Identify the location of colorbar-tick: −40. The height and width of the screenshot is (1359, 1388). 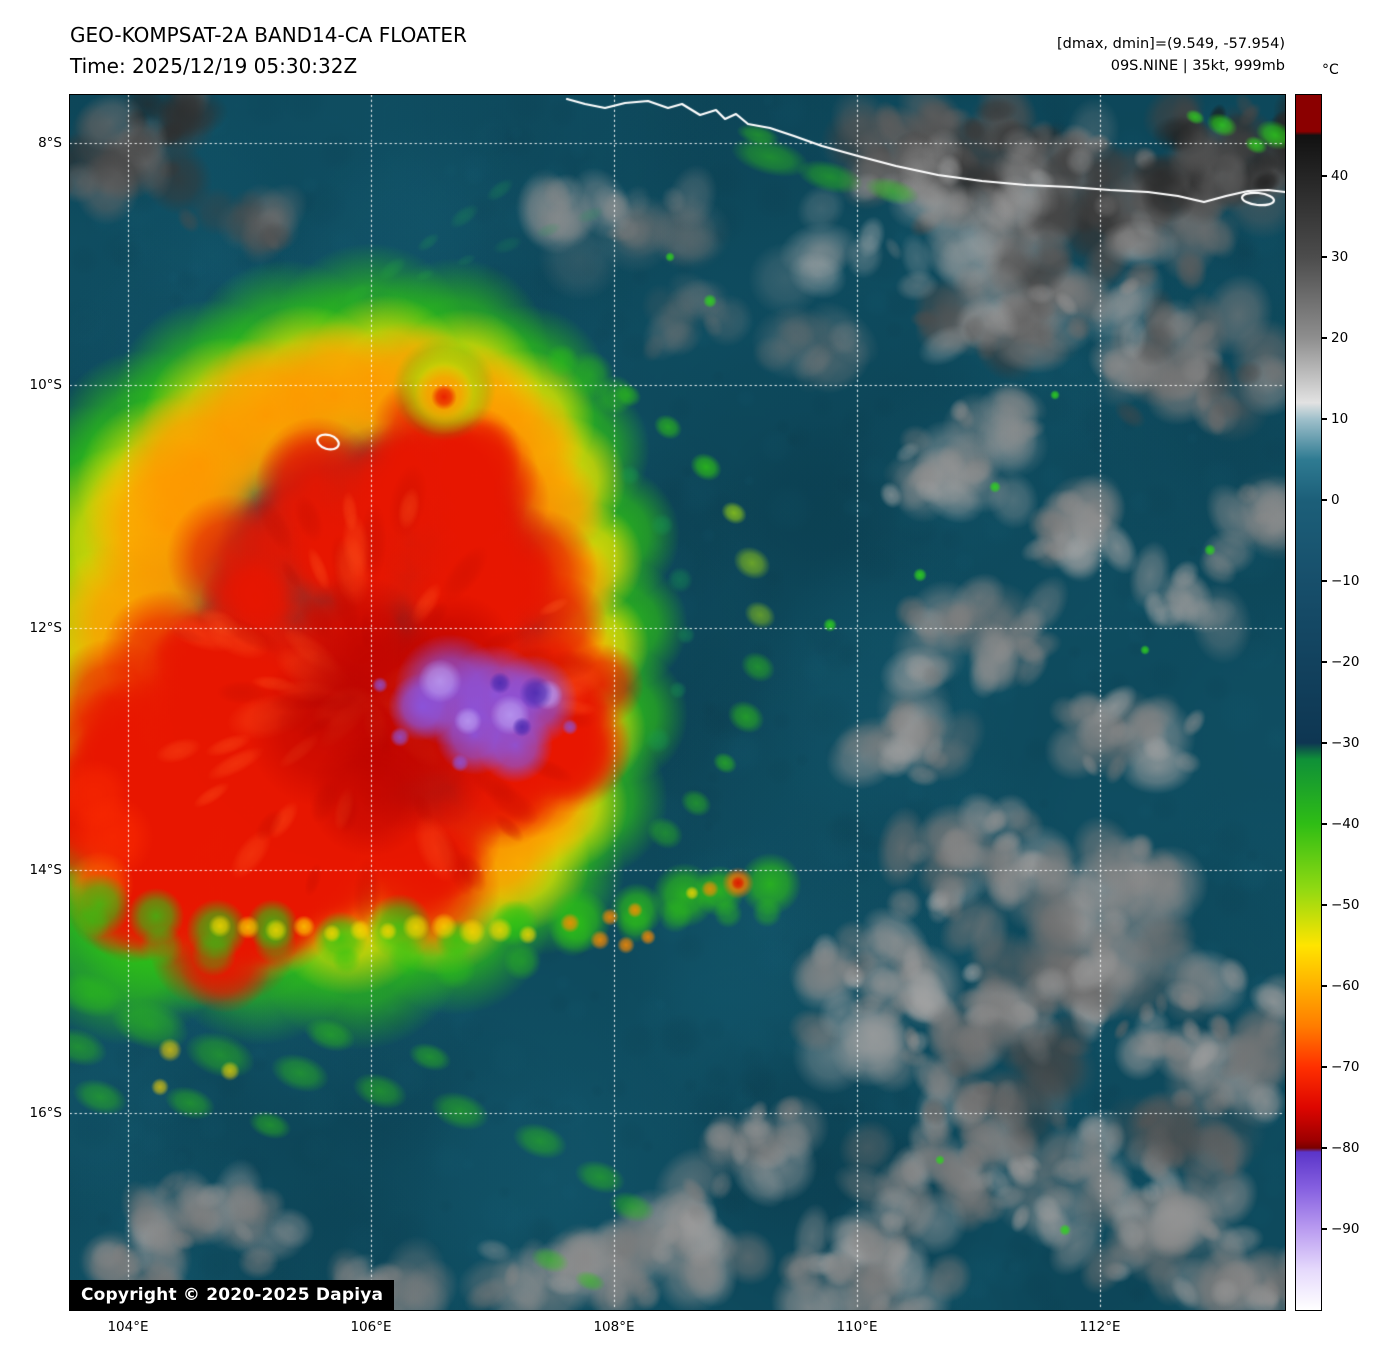
(1341, 824).